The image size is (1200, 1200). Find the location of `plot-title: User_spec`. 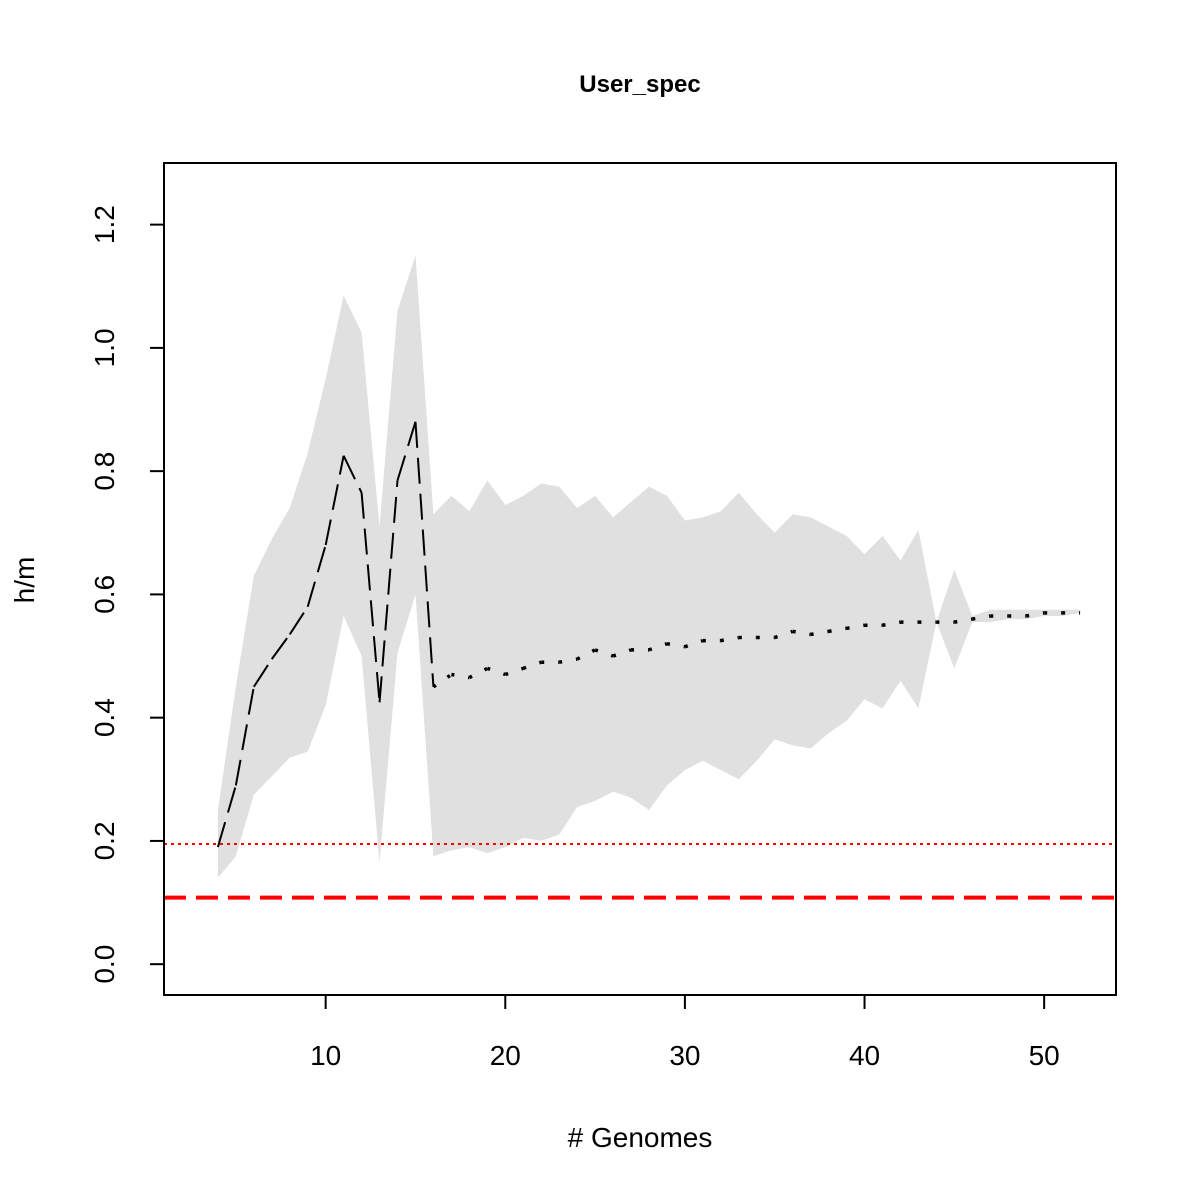

plot-title: User_spec is located at coordinates (639, 84).